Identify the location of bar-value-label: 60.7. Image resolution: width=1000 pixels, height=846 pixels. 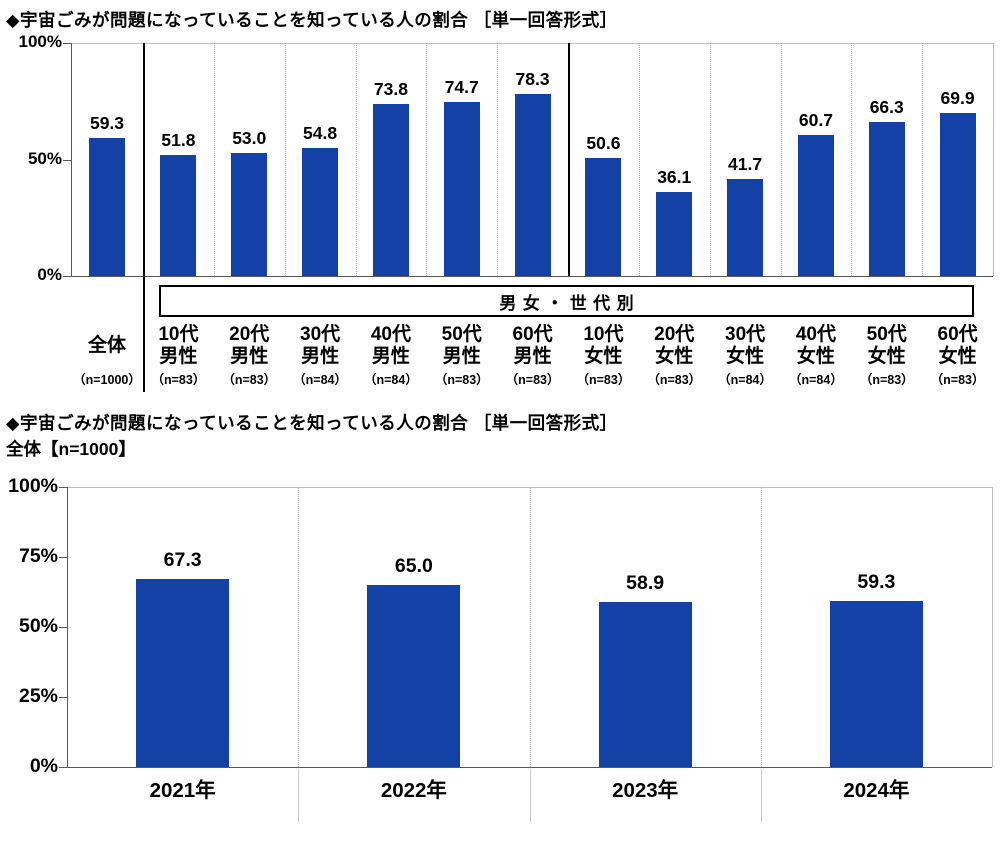
(815, 119).